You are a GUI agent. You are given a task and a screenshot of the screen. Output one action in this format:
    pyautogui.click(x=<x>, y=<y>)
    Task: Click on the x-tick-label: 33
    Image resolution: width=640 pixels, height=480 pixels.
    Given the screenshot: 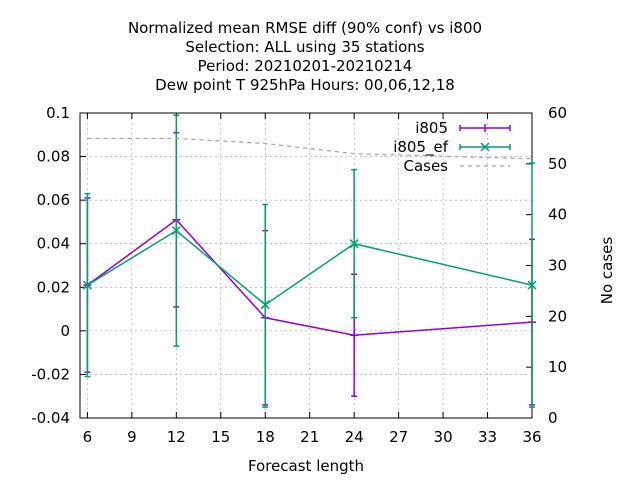 What is the action you would take?
    pyautogui.click(x=487, y=437)
    